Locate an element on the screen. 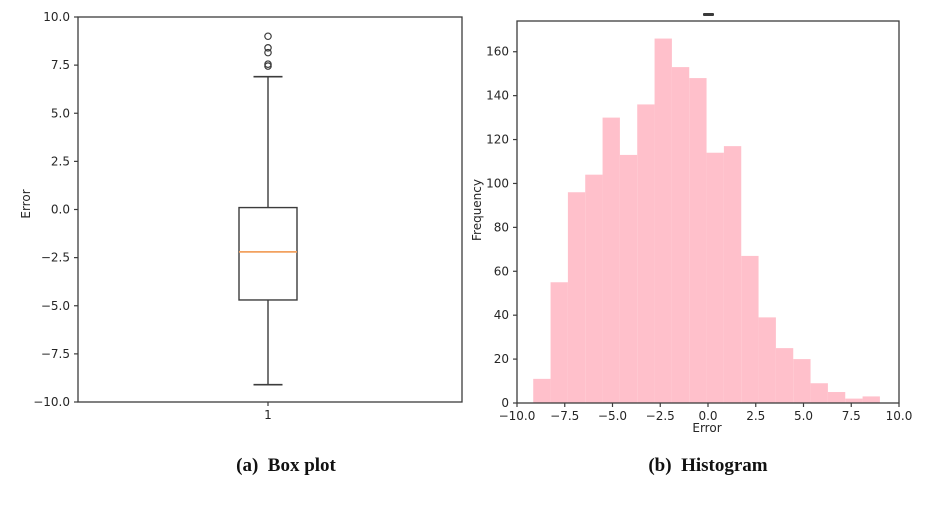 The width and height of the screenshot is (933, 509). y-tick-label: 160 is located at coordinates (497, 52).